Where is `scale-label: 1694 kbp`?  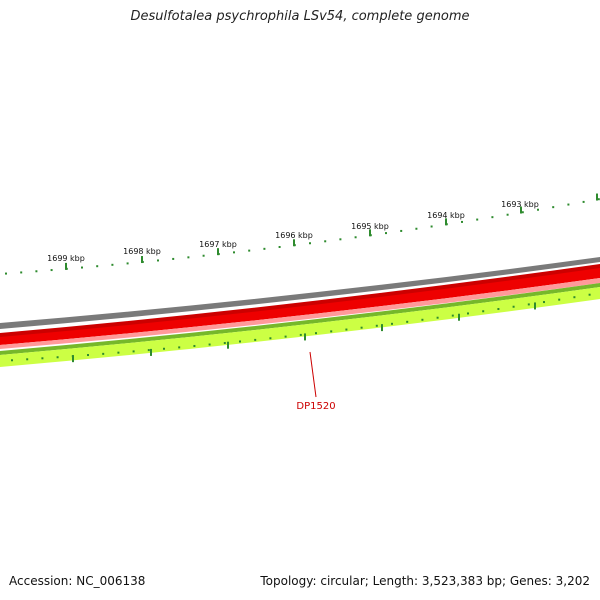
scale-label: 1694 kbp is located at coordinates (446, 215).